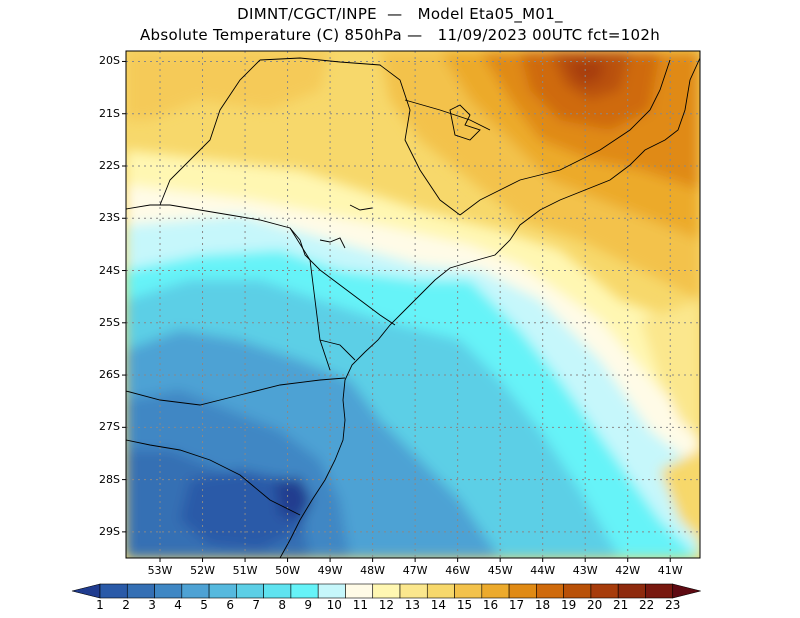 The width and height of the screenshot is (800, 618). What do you see at coordinates (109, 531) in the screenshot?
I see `lat-label: 29S` at bounding box center [109, 531].